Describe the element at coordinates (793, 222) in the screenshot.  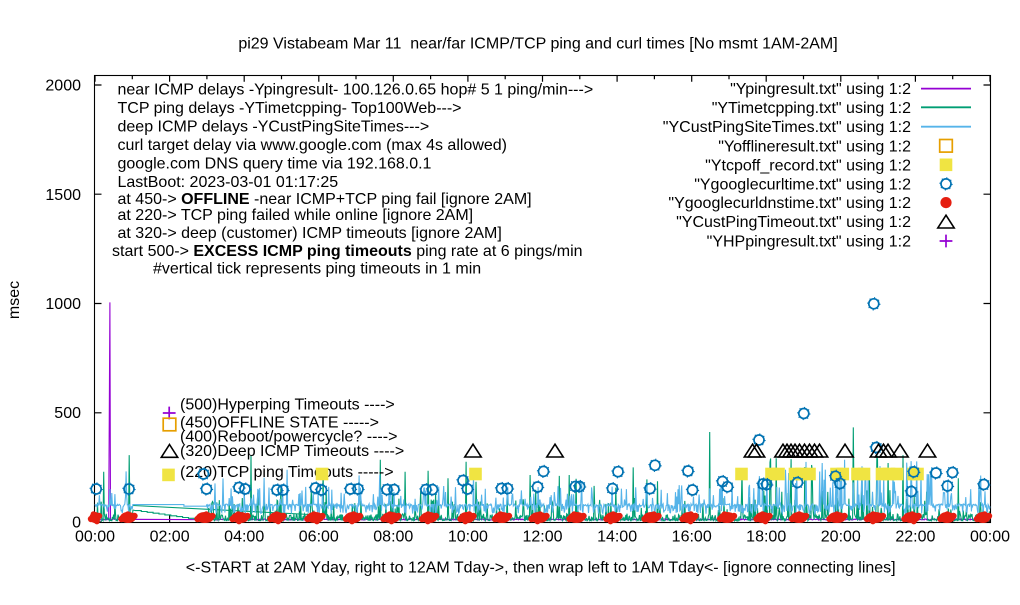
I see `svg-text:"YCustPingTimeout.txt" using 1: "YCustPingTimeout.txt" using 1:2` at that location.